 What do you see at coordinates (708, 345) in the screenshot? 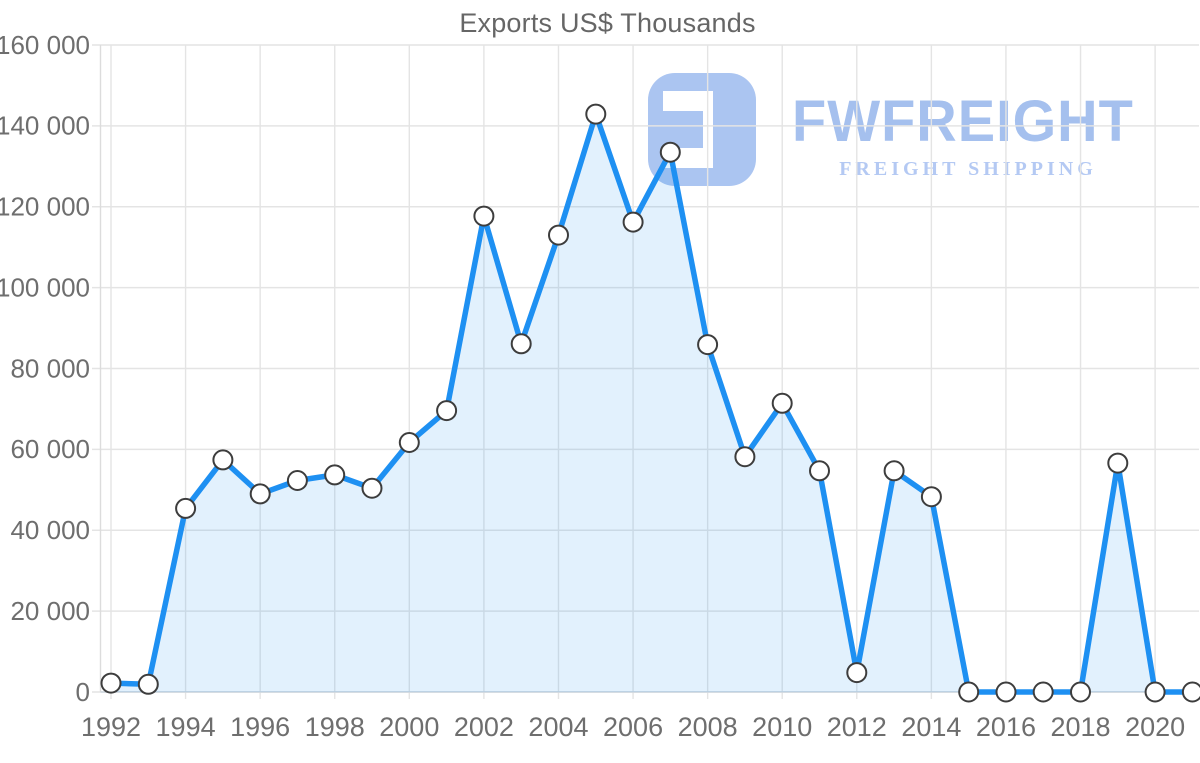
I see `data-point-2008` at bounding box center [708, 345].